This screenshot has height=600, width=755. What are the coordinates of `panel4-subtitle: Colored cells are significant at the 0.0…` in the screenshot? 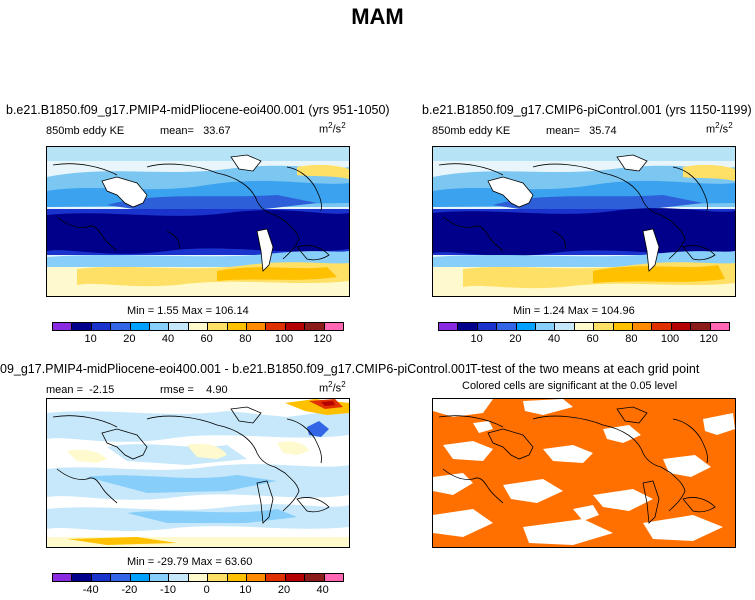 It's located at (570, 386).